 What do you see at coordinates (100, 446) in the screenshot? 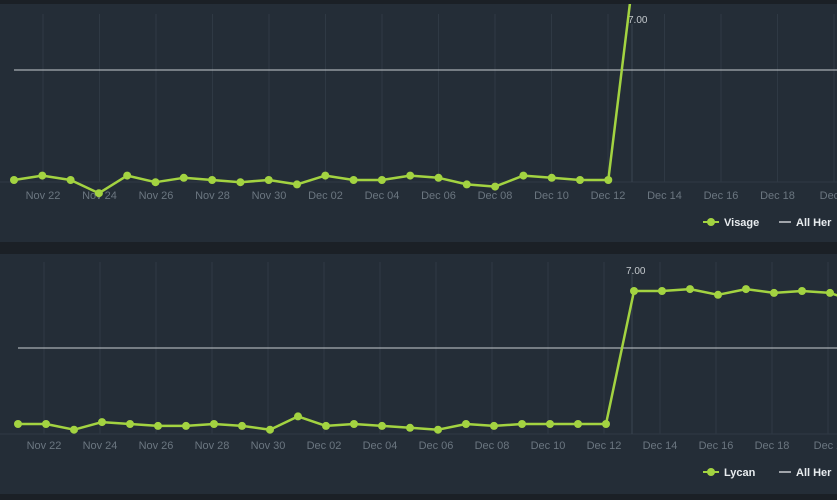
I see `x-tick-label: Nov 24` at bounding box center [100, 446].